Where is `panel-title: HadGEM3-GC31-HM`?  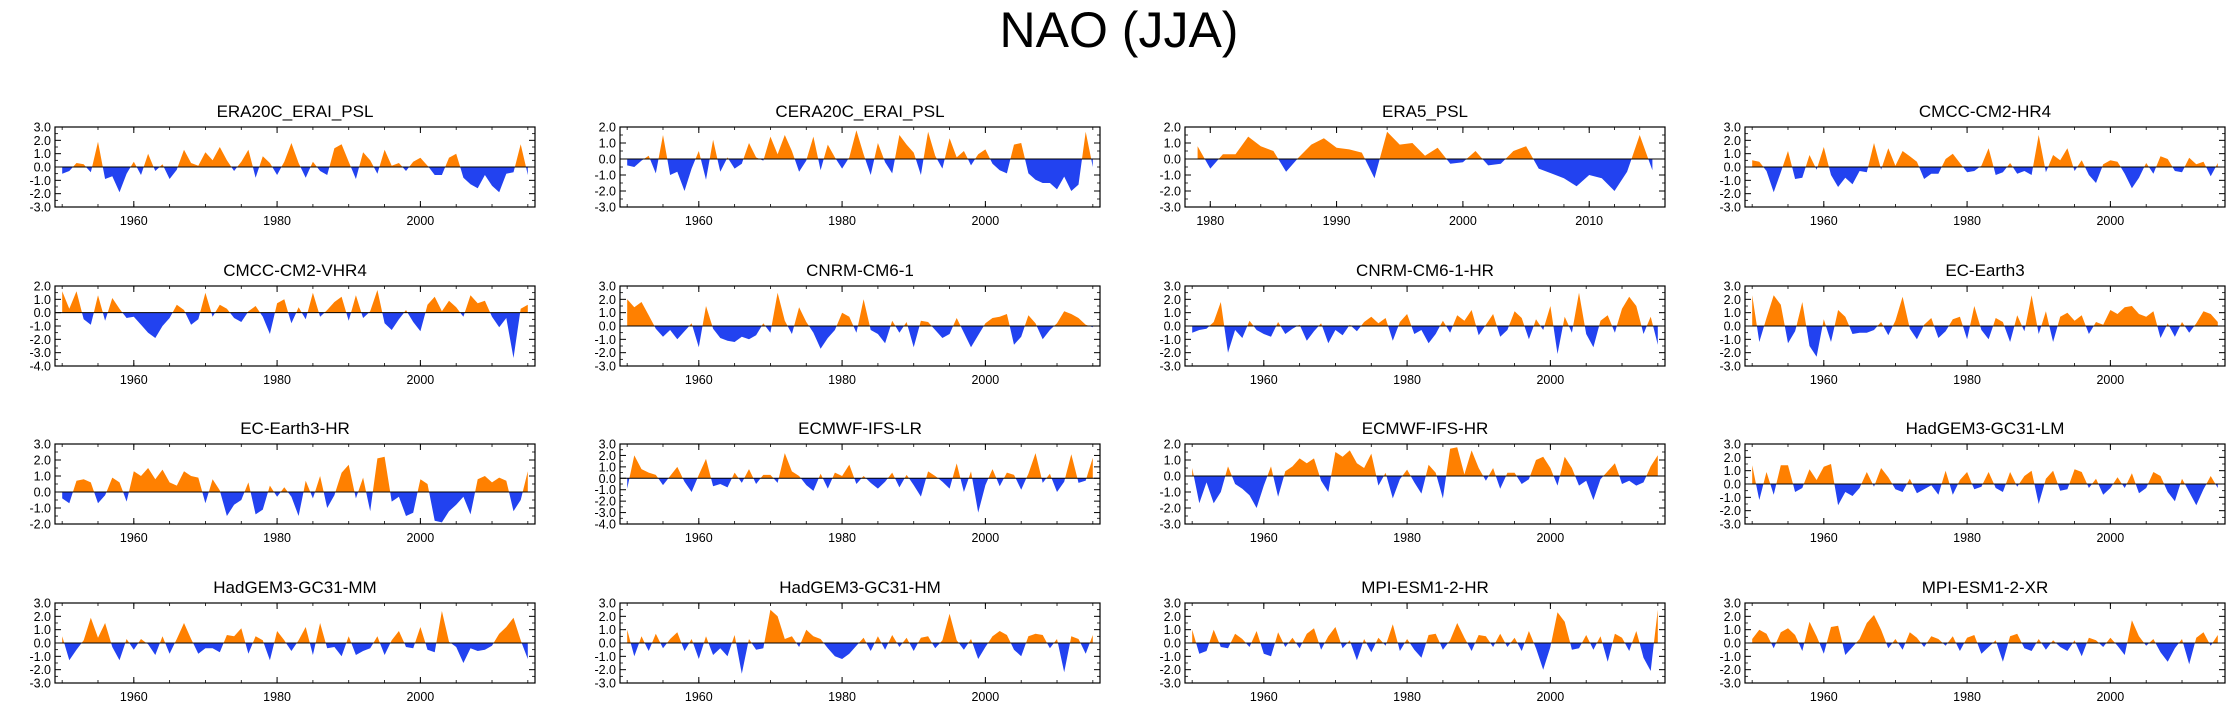 panel-title: HadGEM3-GC31-HM is located at coordinates (860, 587).